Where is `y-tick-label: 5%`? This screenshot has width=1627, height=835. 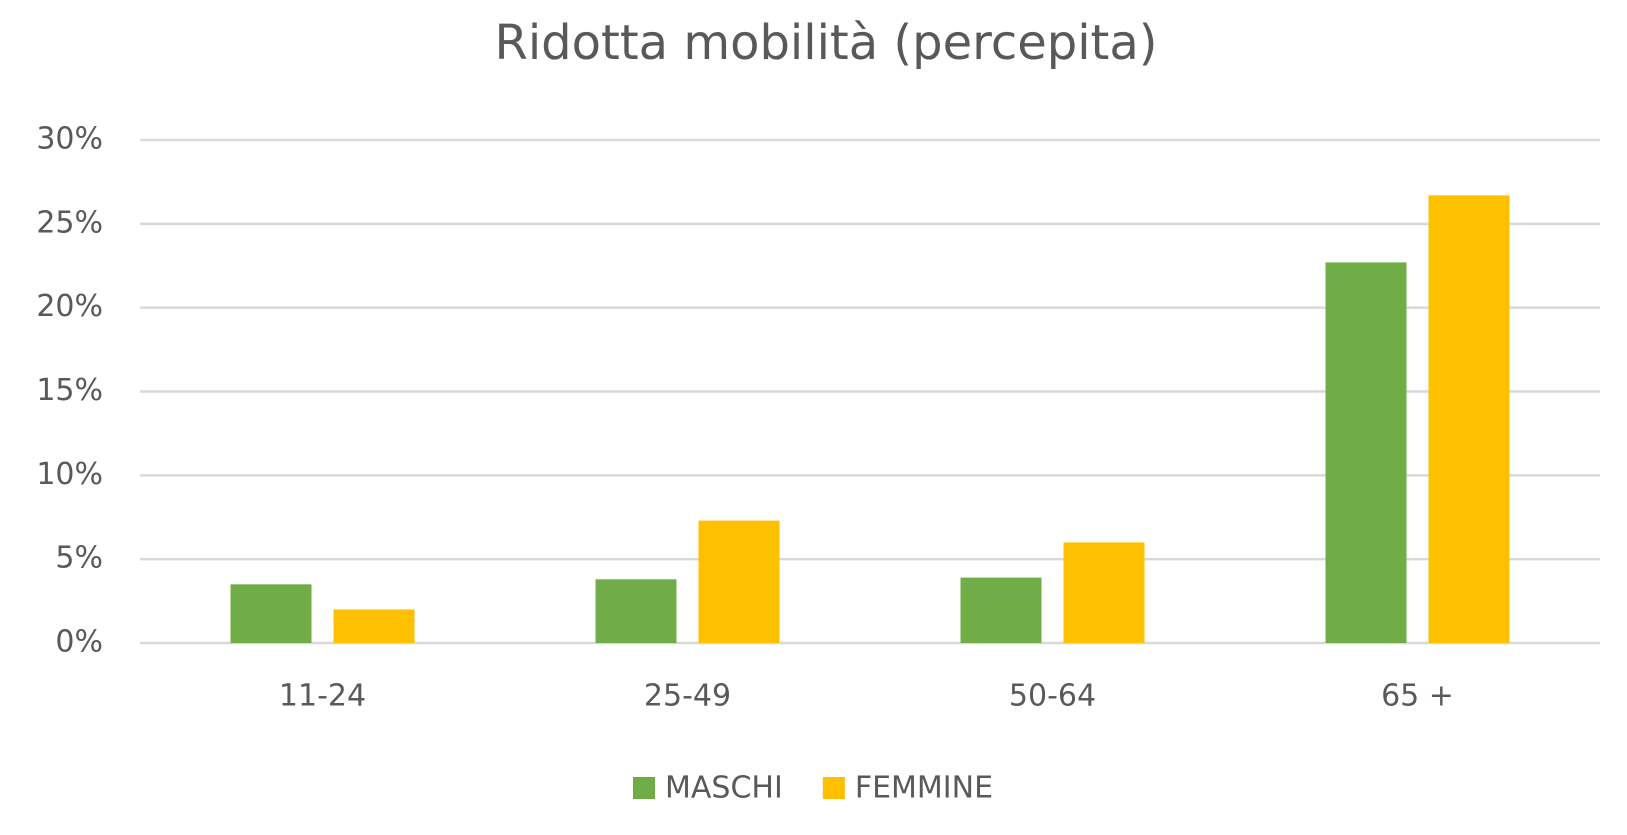 y-tick-label: 5% is located at coordinates (79, 558).